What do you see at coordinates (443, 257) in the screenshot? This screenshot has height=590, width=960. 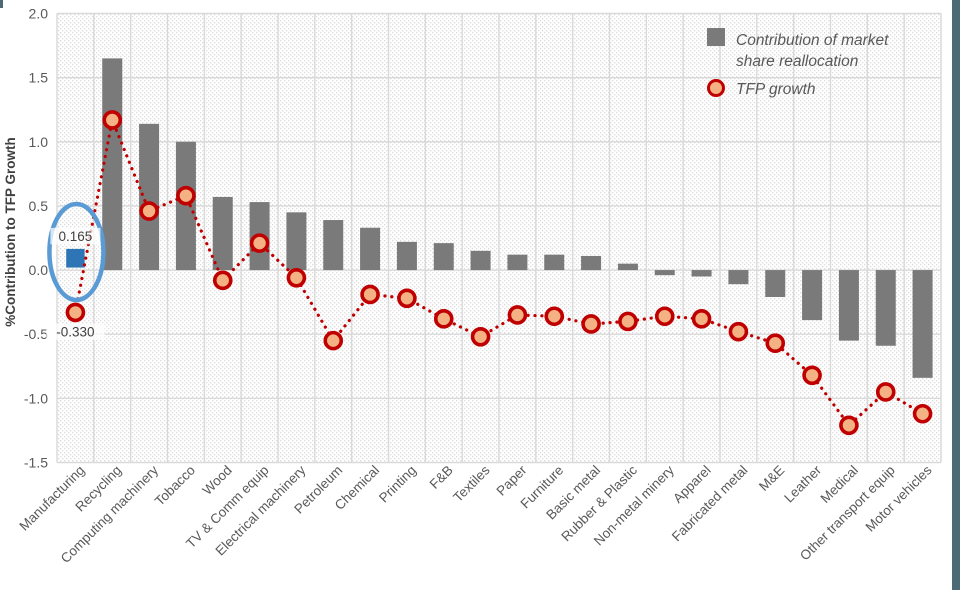 I see `bar-f-b` at bounding box center [443, 257].